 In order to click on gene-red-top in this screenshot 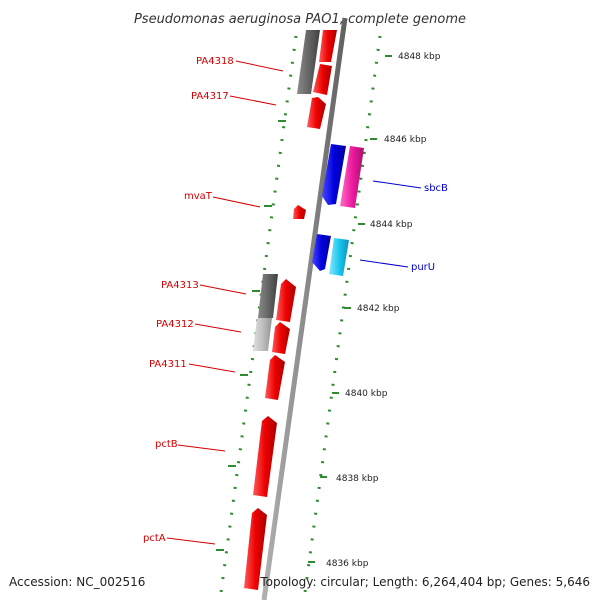, I will do `click(328, 46)`.